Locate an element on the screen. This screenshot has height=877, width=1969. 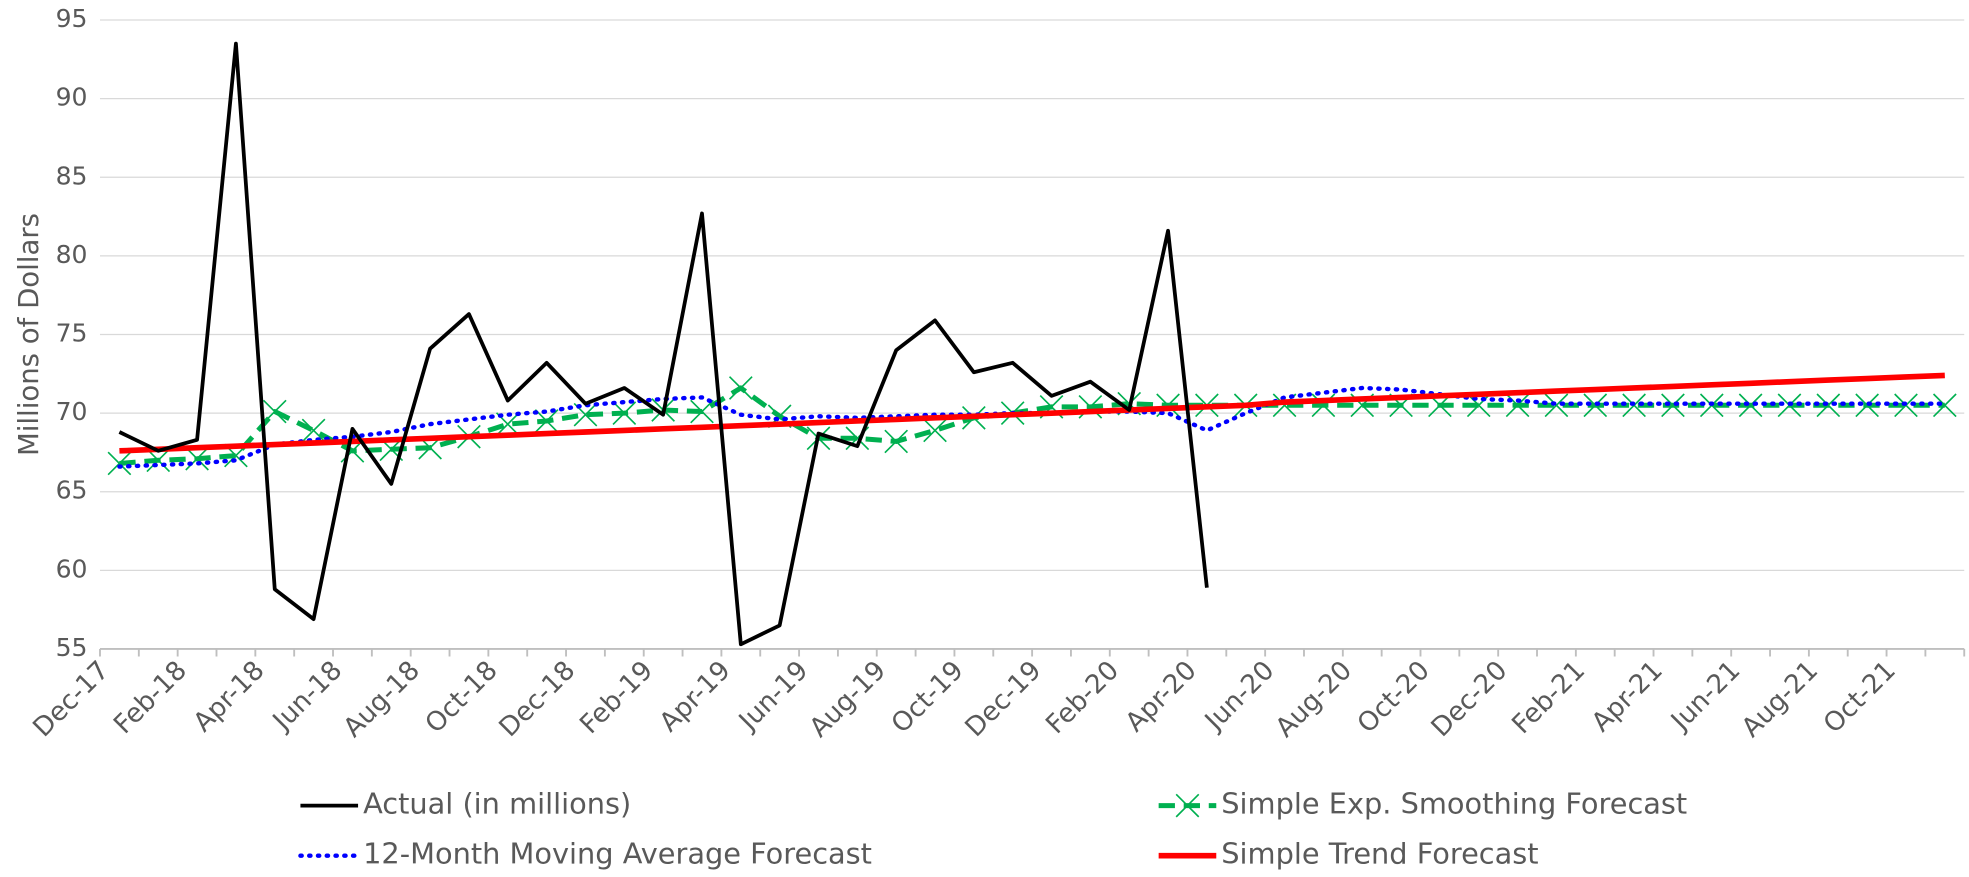
y-tick-label: 95 is located at coordinates (72, 18).